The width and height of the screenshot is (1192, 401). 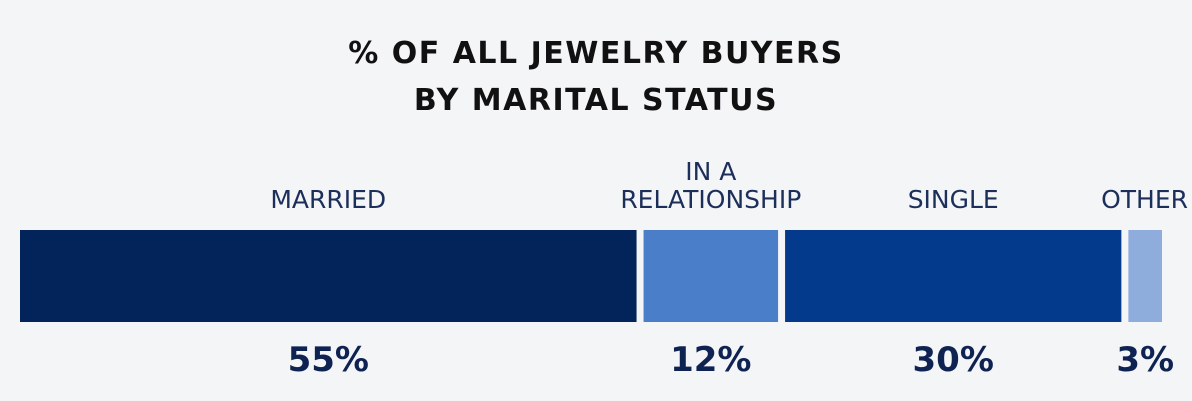 What do you see at coordinates (1145, 360) in the screenshot?
I see `value-label-other: 3%` at bounding box center [1145, 360].